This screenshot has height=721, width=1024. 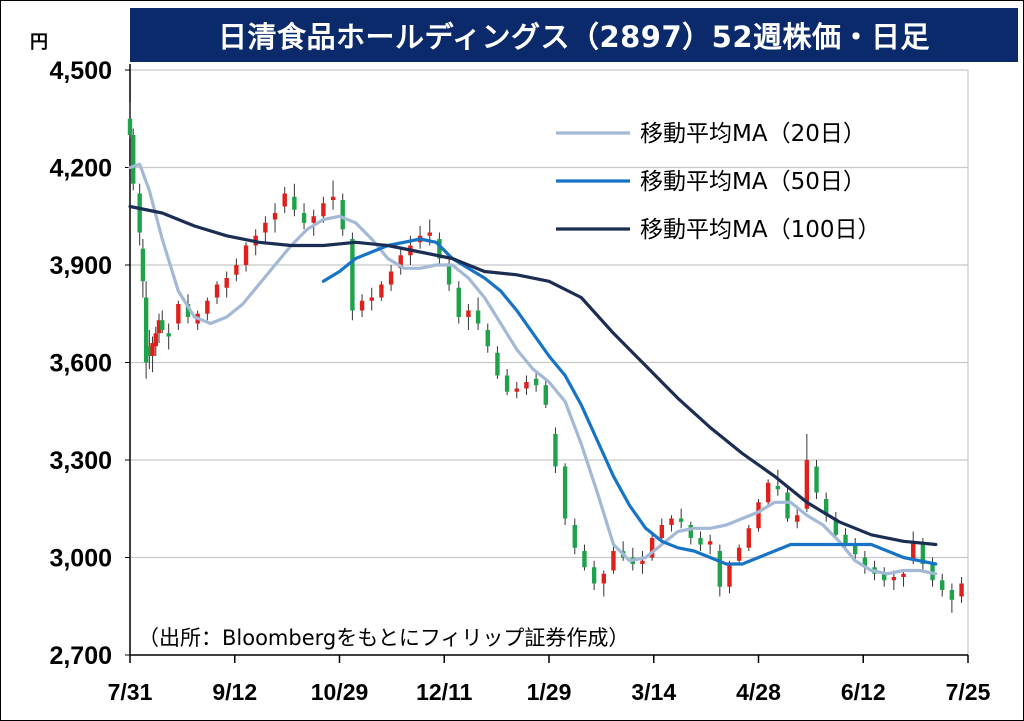 I want to click on x-tick-label: 9/12, so click(x=234, y=692).